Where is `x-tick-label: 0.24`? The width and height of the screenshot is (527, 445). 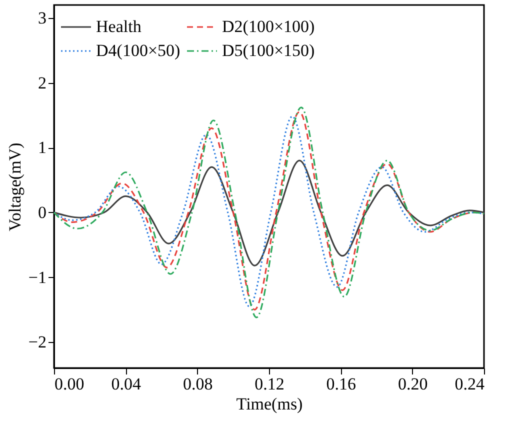
x-tick-label: 0.24 is located at coordinates (469, 384).